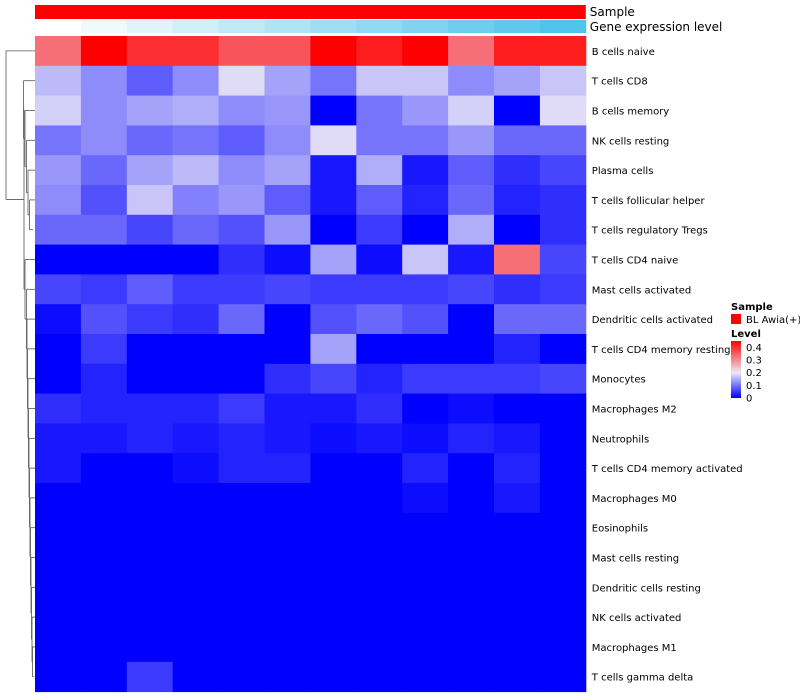 The image size is (800, 700). What do you see at coordinates (619, 380) in the screenshot?
I see `row-label: Monocytes` at bounding box center [619, 380].